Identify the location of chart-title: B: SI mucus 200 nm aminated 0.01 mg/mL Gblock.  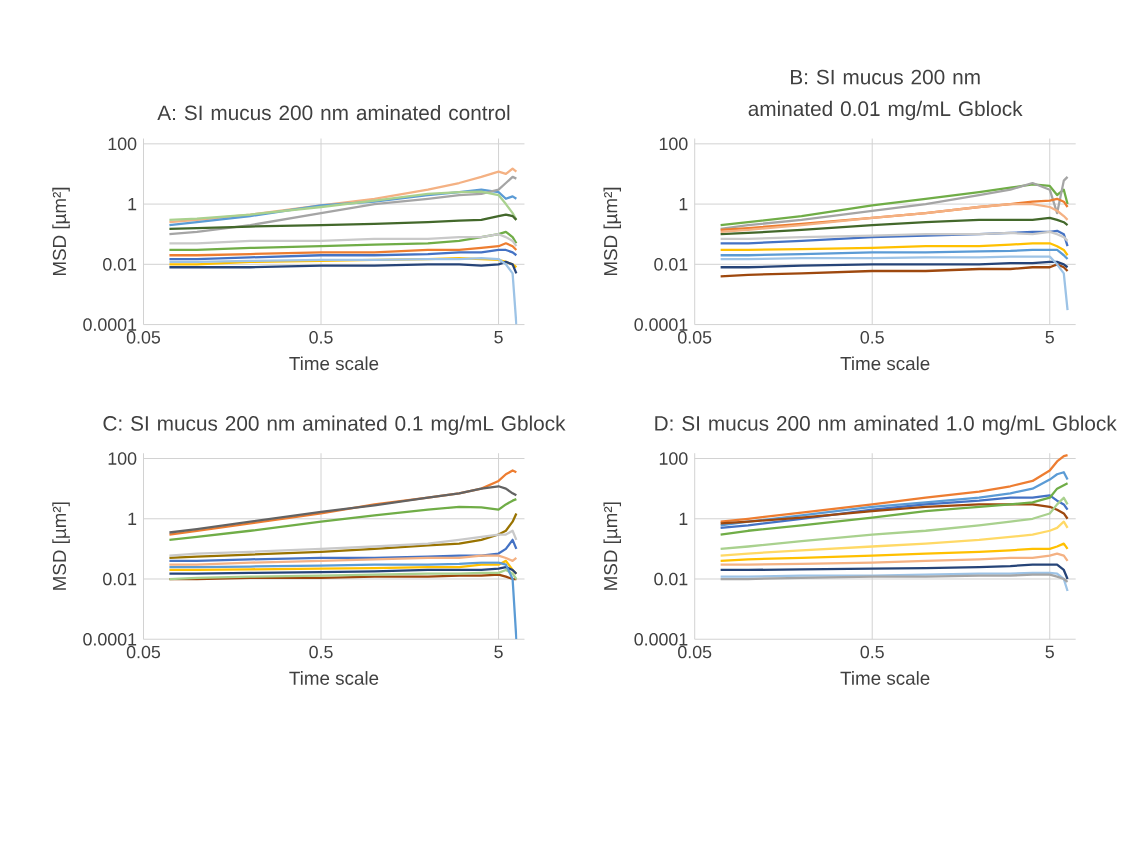
(885, 95).